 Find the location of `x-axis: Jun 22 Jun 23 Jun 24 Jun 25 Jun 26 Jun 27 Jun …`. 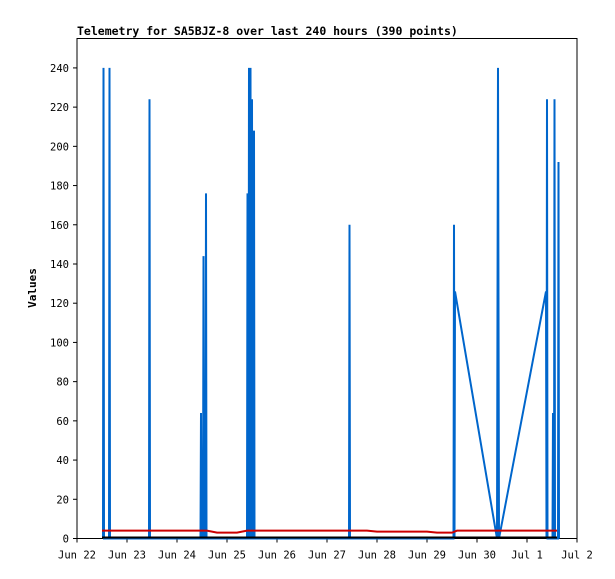

x-axis: Jun 22 Jun 23 Jun 24 Jun 25 Jun 26 Jun 27 Jun … is located at coordinates (325, 550).